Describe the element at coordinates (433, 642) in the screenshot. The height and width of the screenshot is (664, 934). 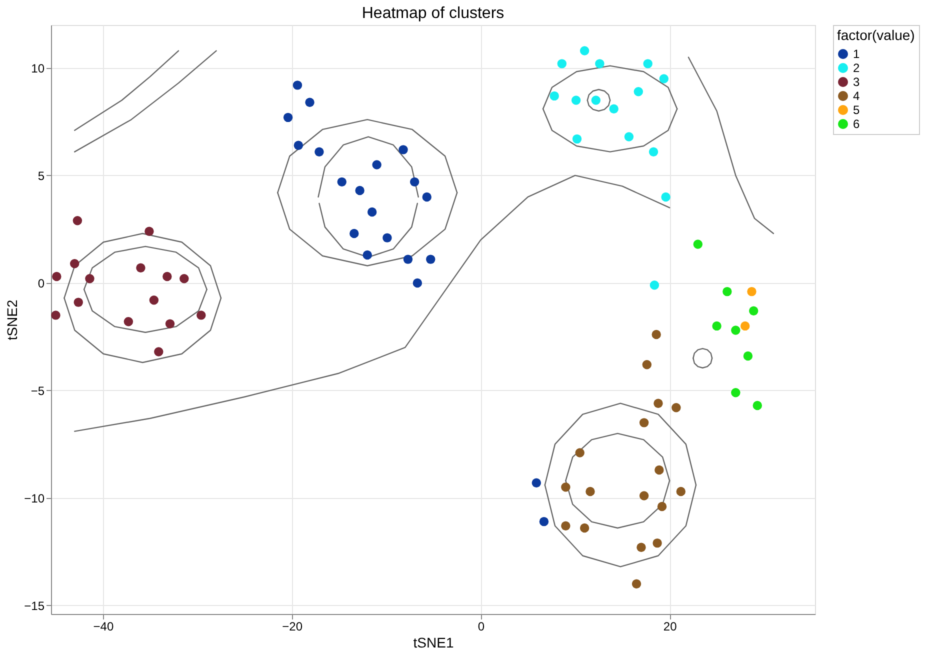
I see `x-axis-title: tSNE1` at that location.